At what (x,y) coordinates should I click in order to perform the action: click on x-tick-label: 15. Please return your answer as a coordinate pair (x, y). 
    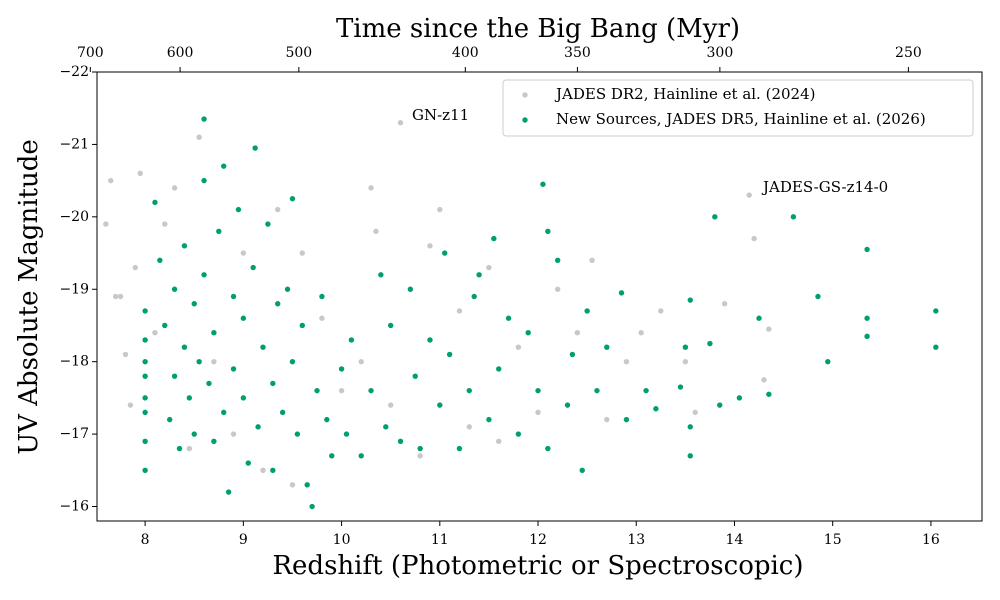
    Looking at the image, I should click on (833, 540).